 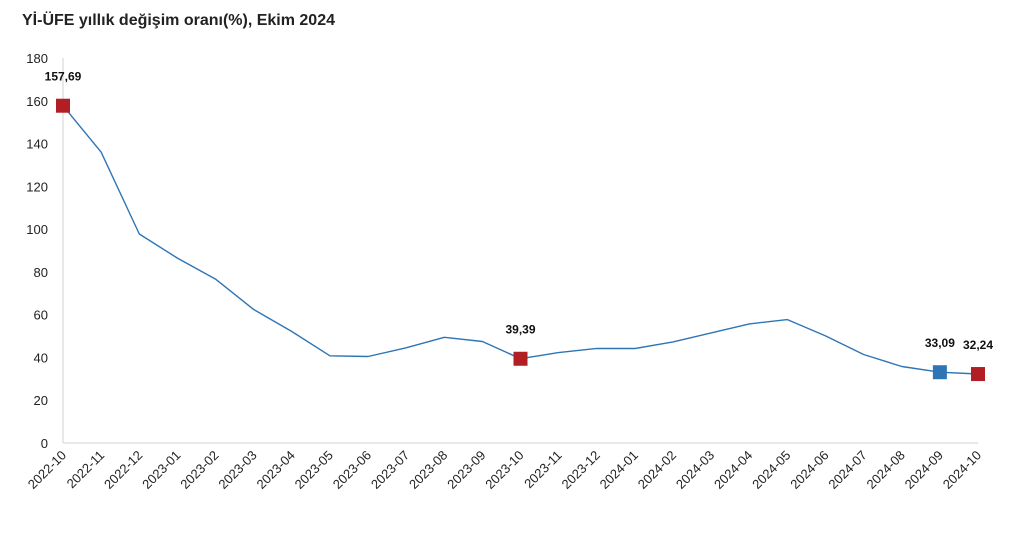 I want to click on x-tick-label: 2023-03, so click(x=237, y=470).